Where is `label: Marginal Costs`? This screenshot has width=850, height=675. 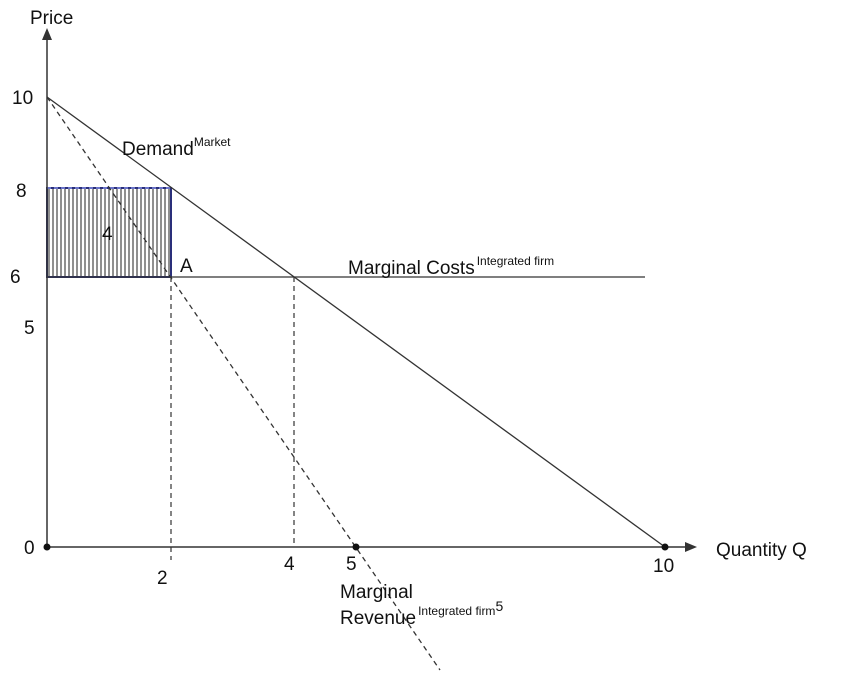 label: Marginal Costs is located at coordinates (411, 268).